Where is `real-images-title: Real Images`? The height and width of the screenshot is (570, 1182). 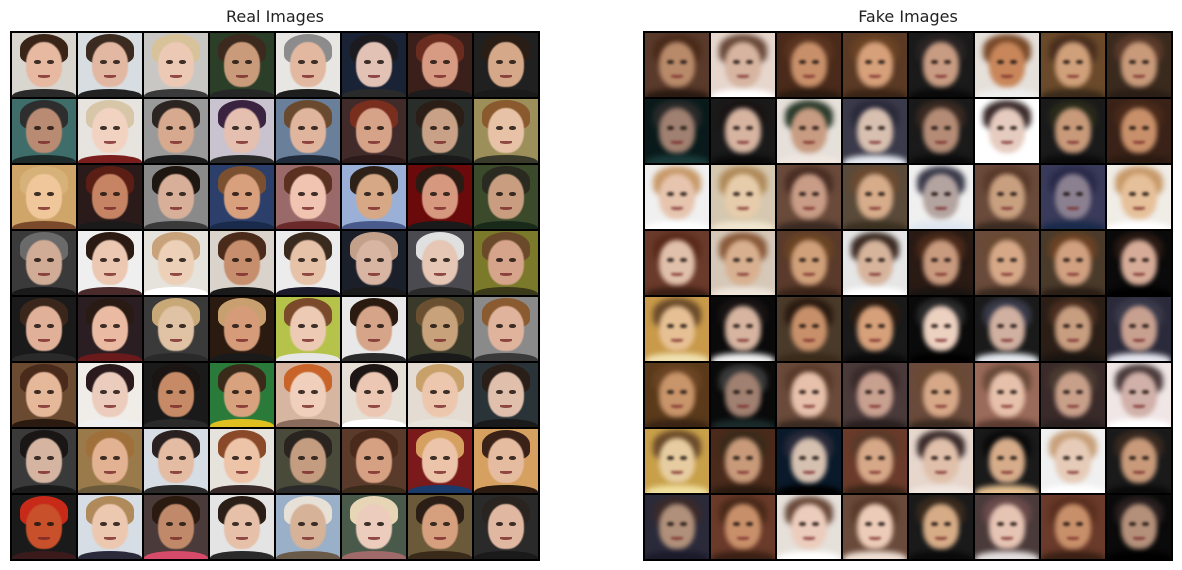
real-images-title: Real Images is located at coordinates (275, 16).